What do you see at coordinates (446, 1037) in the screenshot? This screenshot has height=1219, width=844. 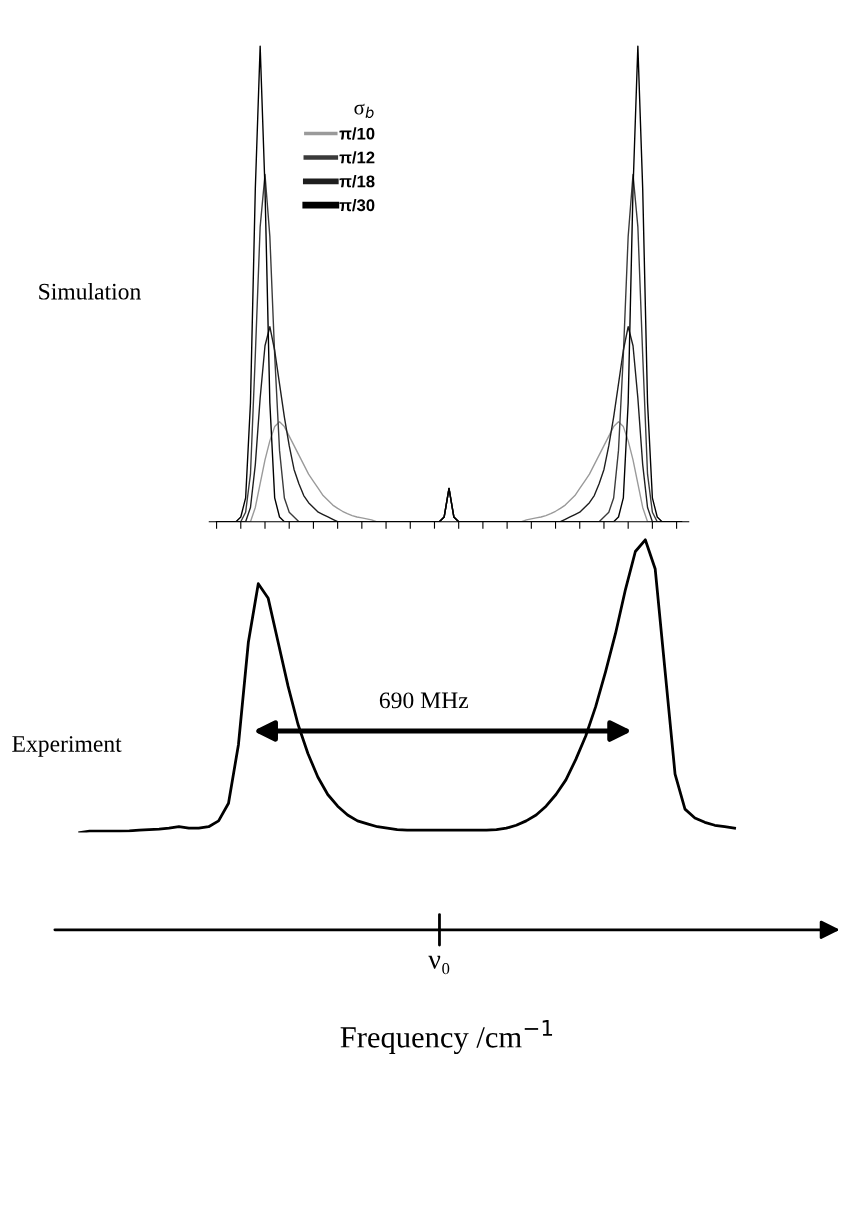 I see `x-axis-title: Frequency /cm$^{−1}$` at bounding box center [446, 1037].